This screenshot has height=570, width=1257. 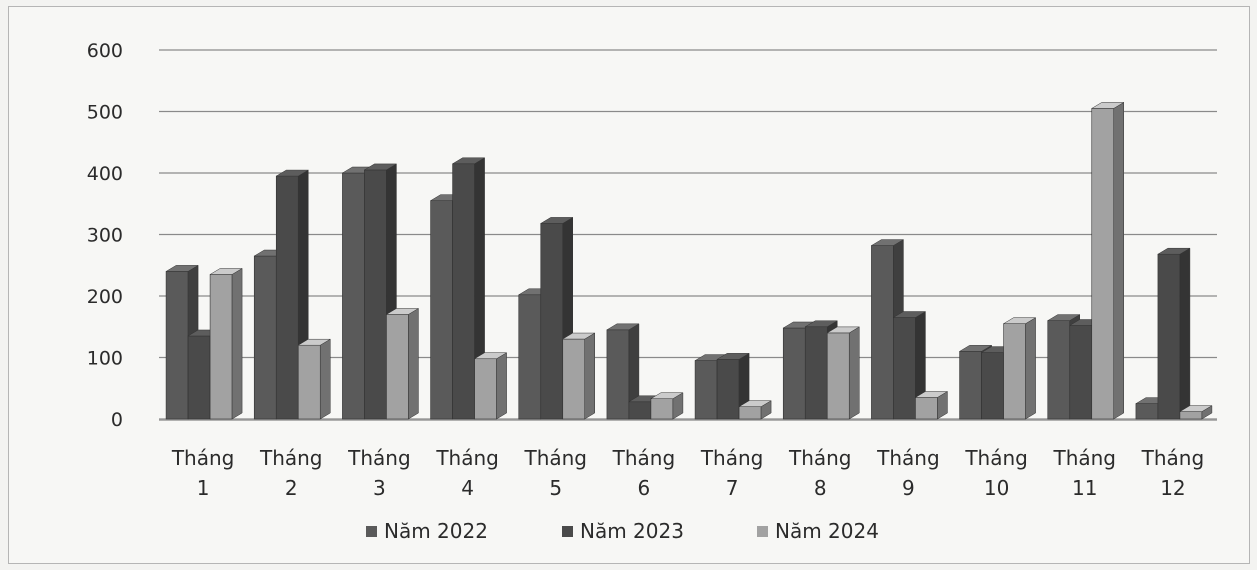 I want to click on legend-label: Năm 2022, so click(x=436, y=531).